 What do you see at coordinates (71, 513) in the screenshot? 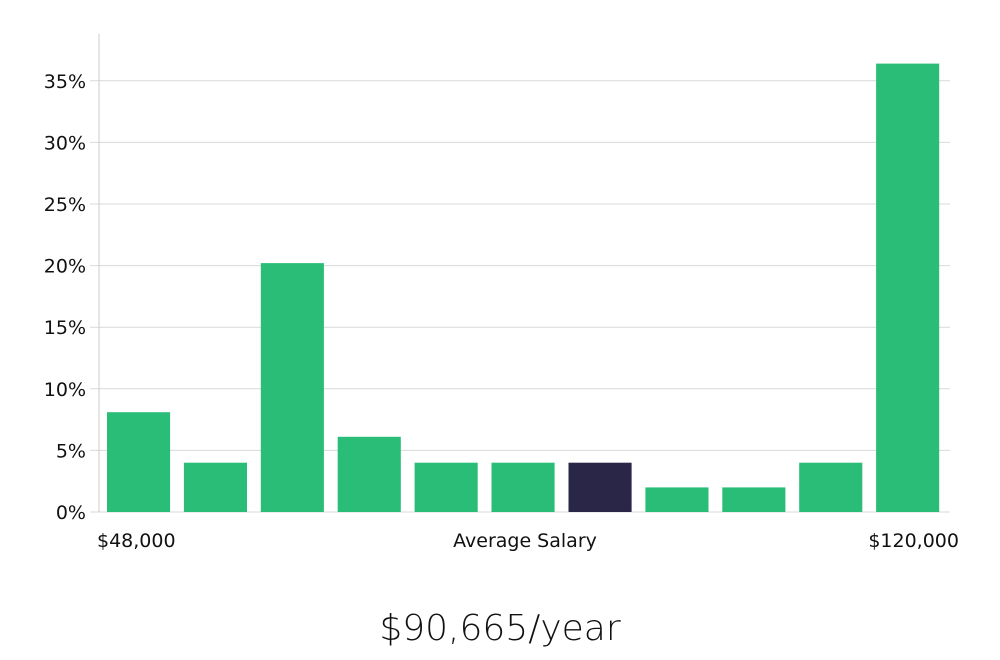
I see `y-tick-label: 0%` at bounding box center [71, 513].